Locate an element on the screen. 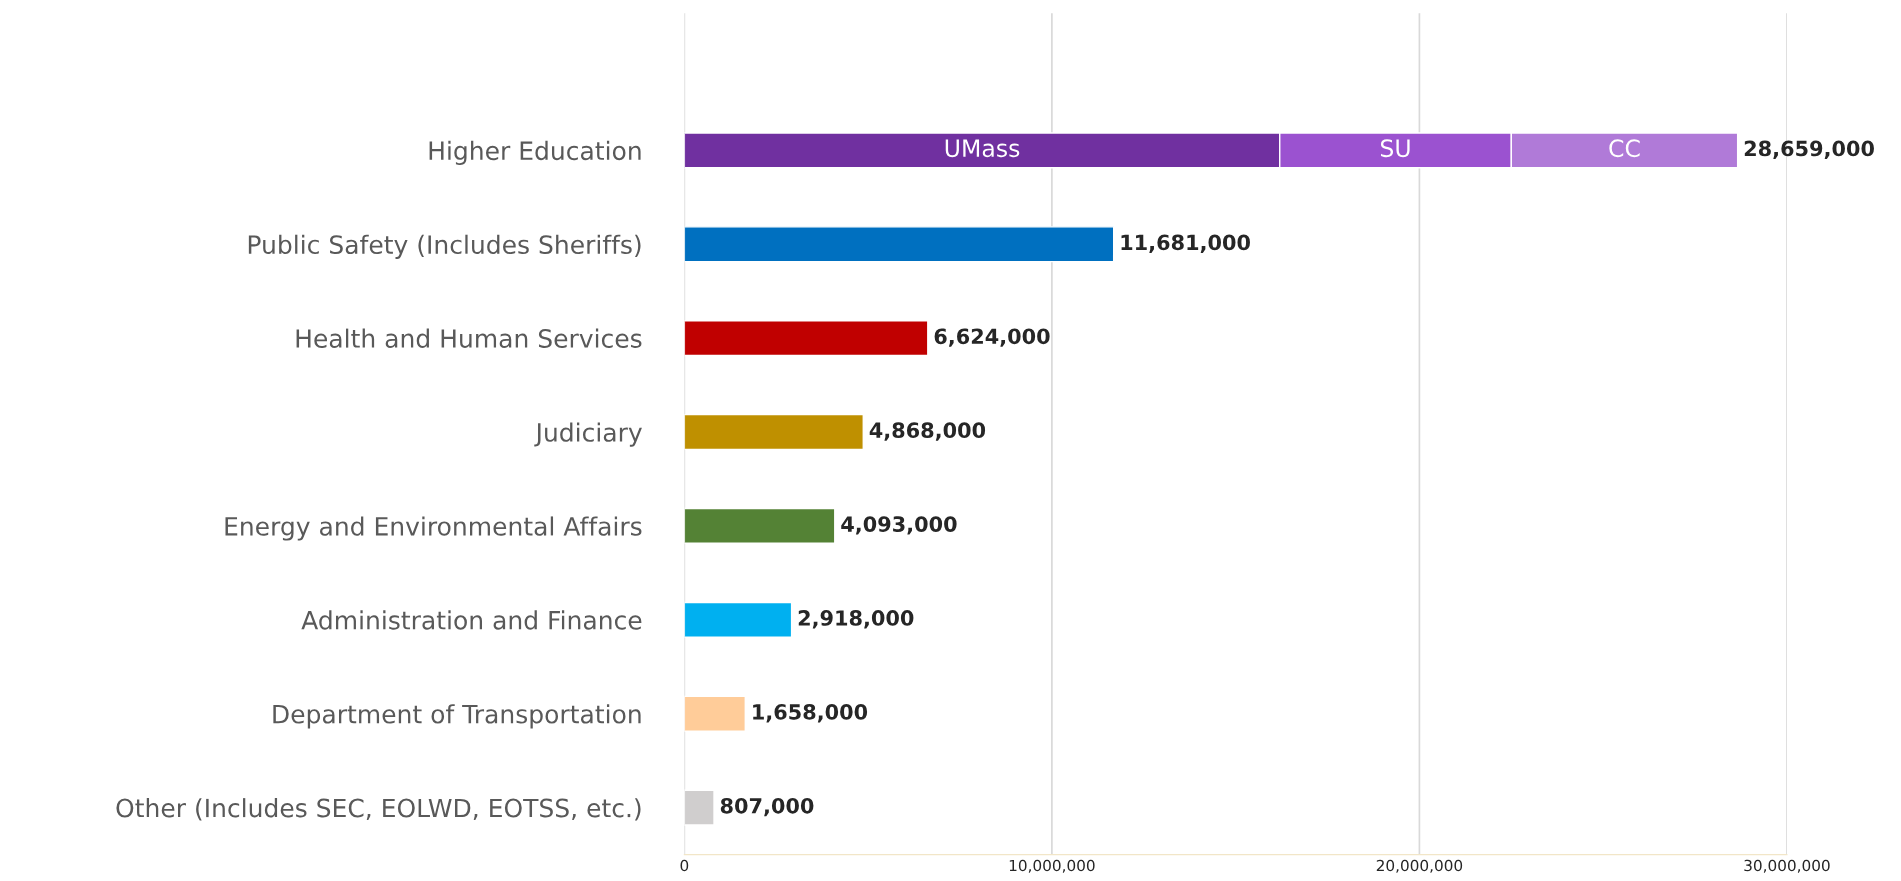 This screenshot has height=881, width=1901. series-label: CC is located at coordinates (1624, 148).